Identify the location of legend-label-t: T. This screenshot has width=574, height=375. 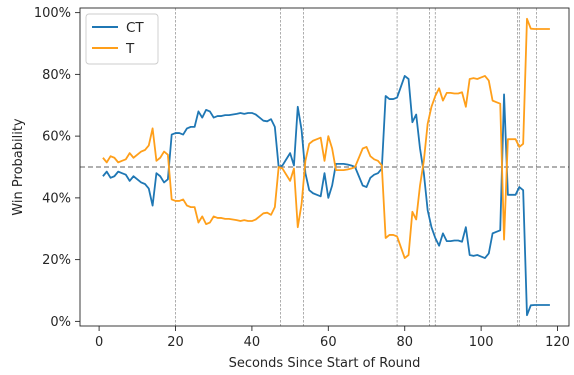
(130, 49).